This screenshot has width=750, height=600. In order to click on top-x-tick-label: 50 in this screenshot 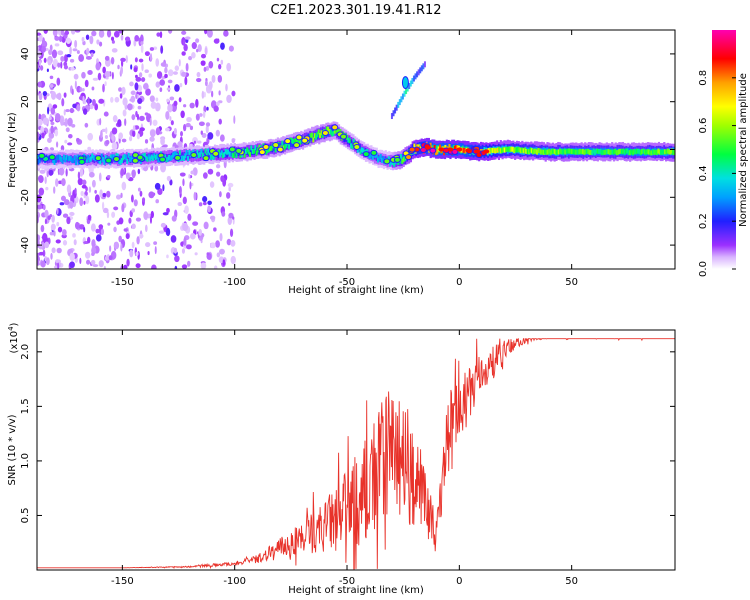, I will do `click(571, 282)`.